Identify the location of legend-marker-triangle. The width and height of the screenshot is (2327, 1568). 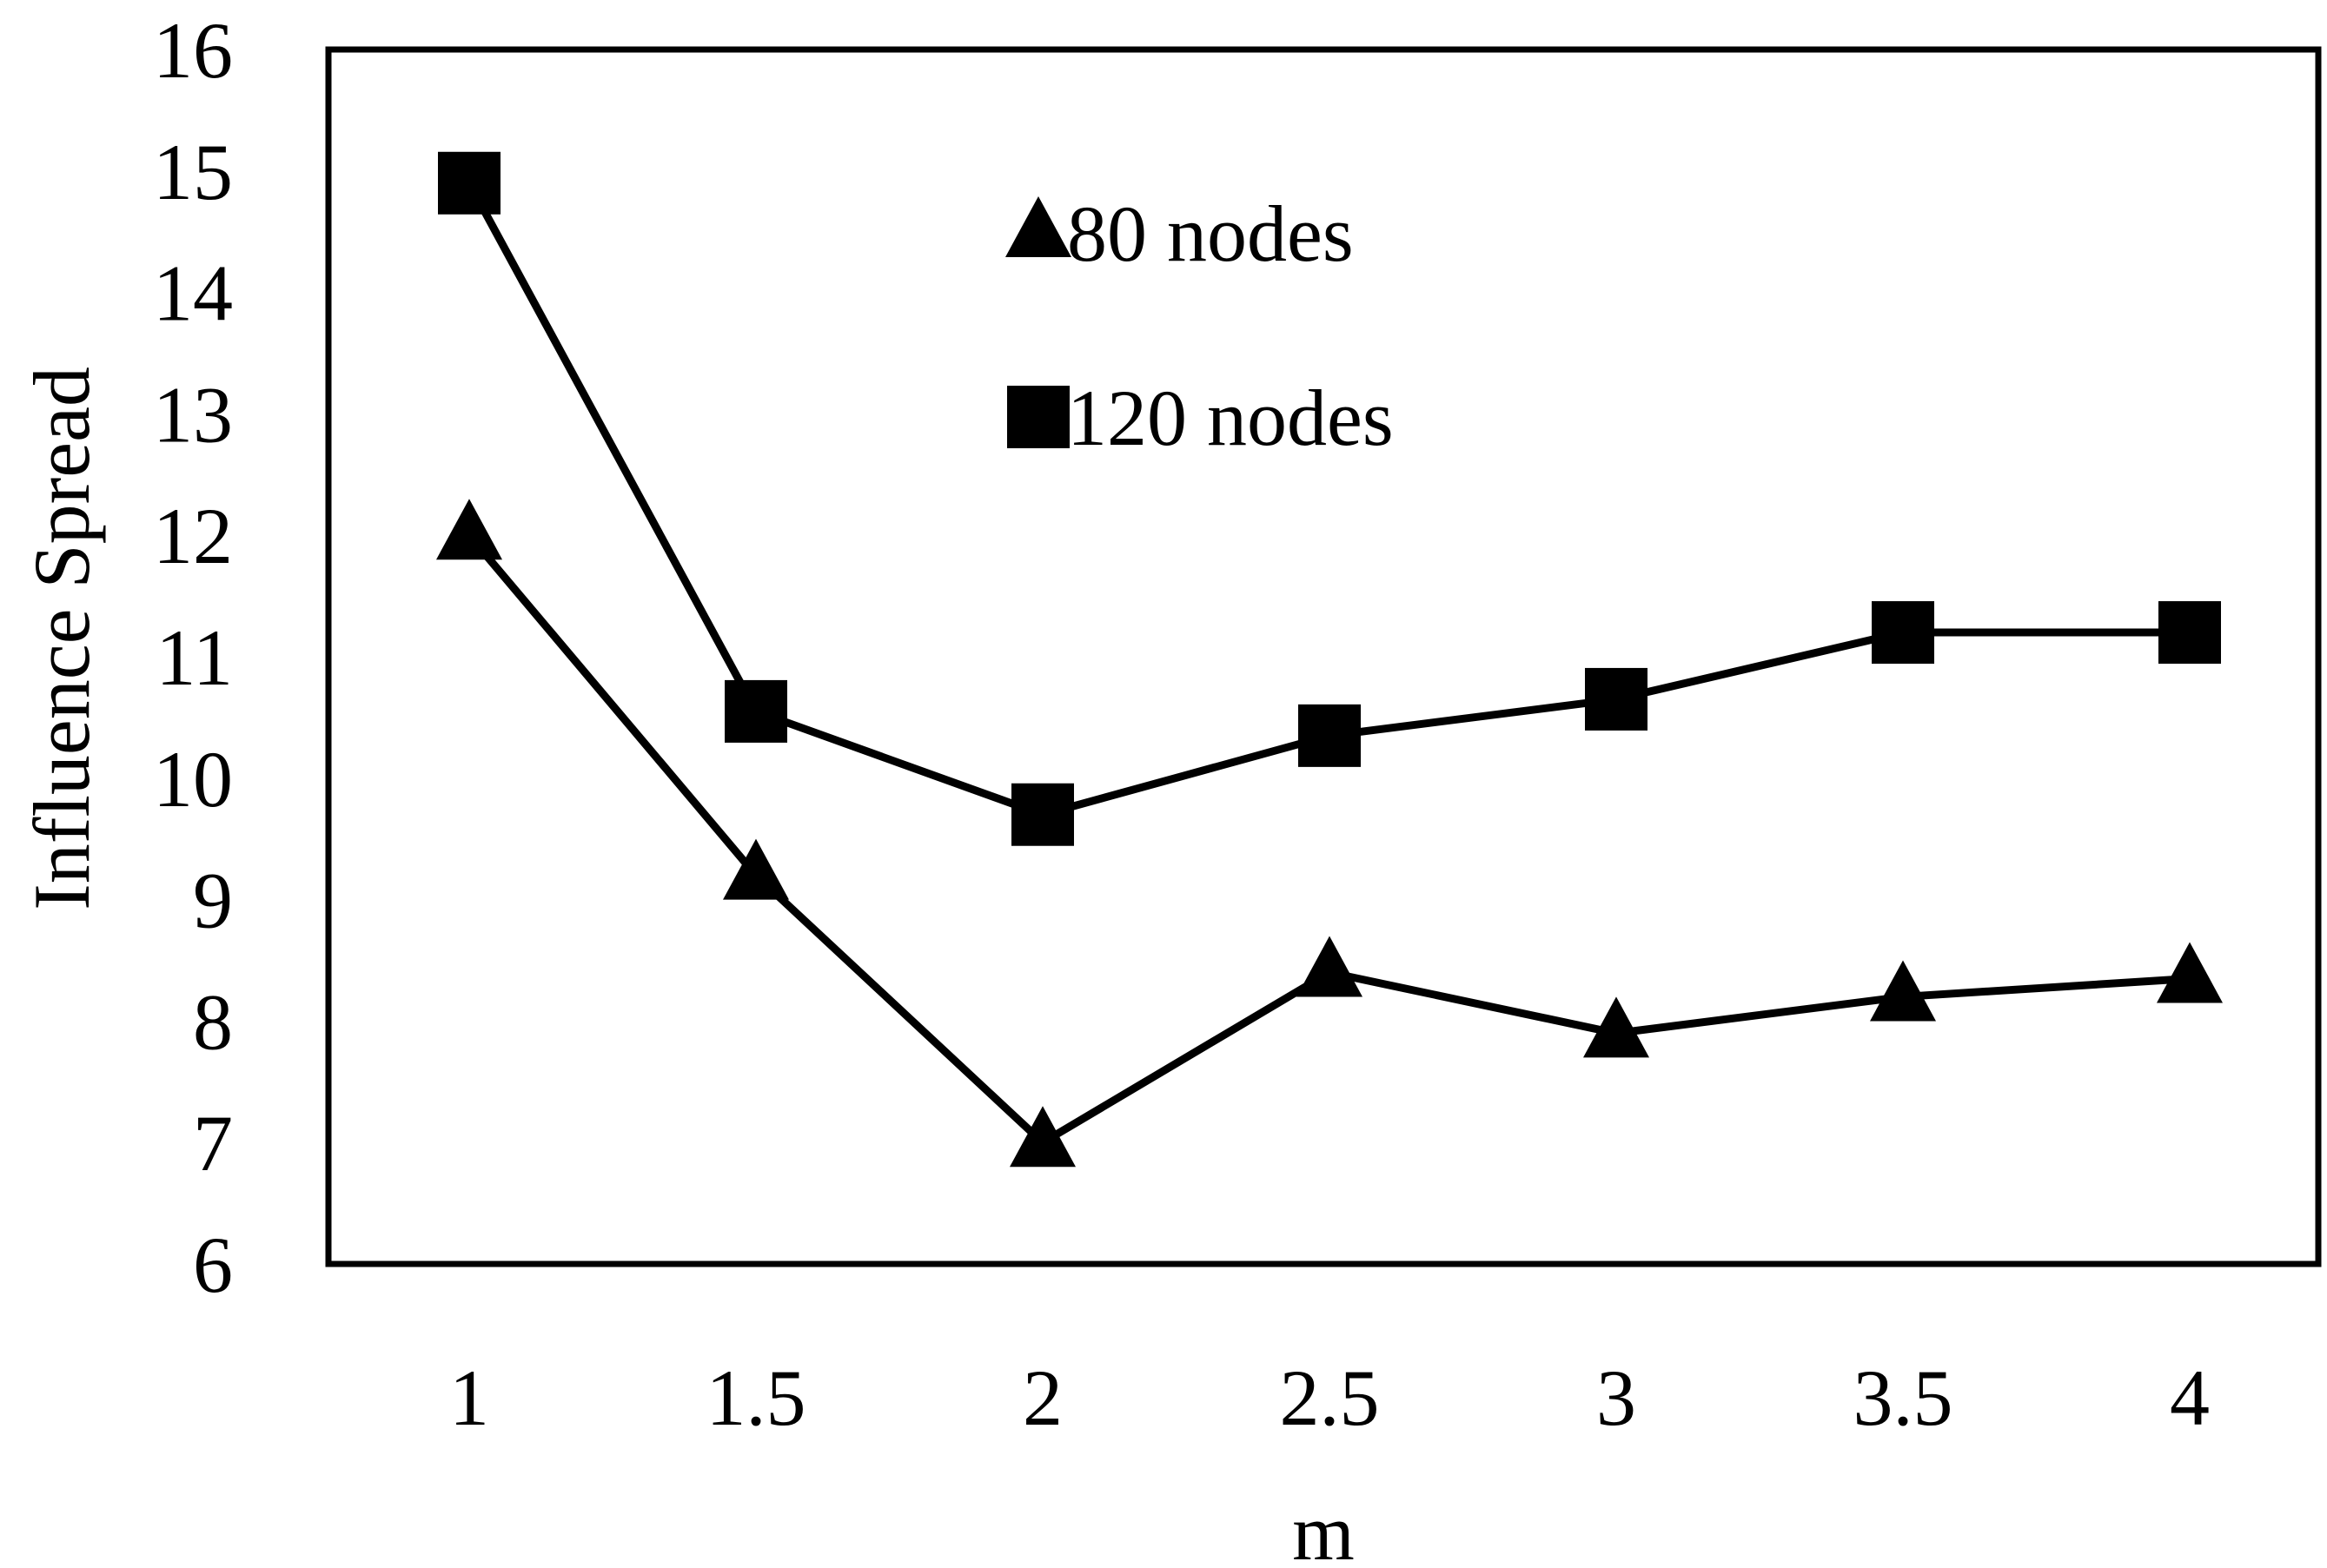
(1038, 226).